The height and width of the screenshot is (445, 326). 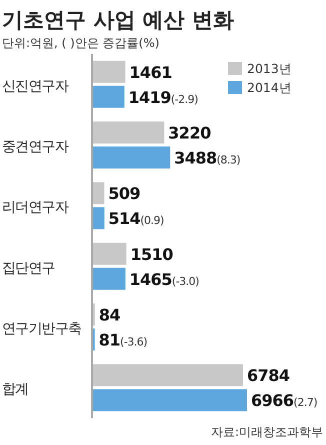 What do you see at coordinates (35, 86) in the screenshot?
I see `y-tick-label: 신진연구자` at bounding box center [35, 86].